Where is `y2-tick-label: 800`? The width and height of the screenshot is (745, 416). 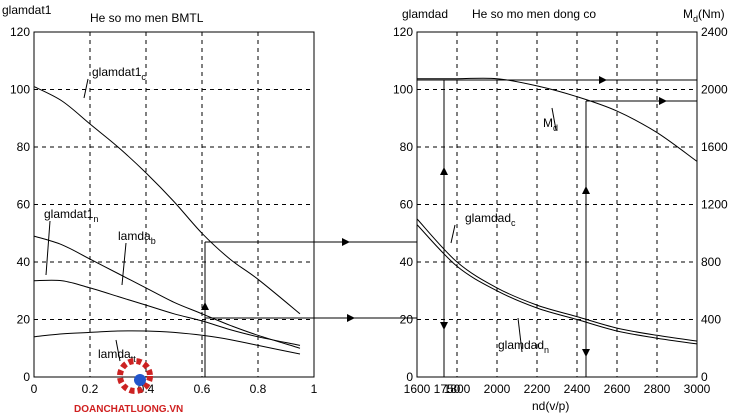 y2-tick-label: 800 is located at coordinates (711, 262).